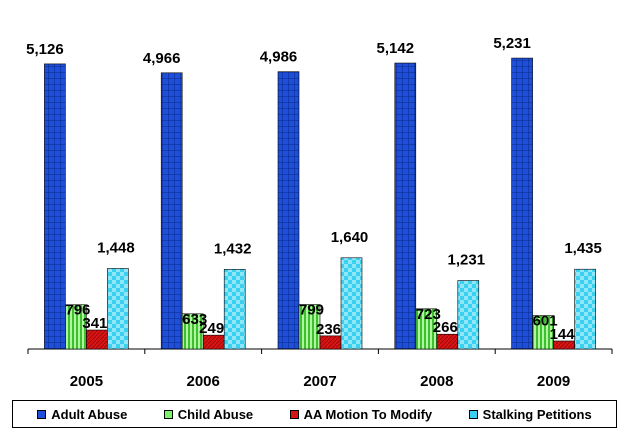 The width and height of the screenshot is (621, 433). I want to click on value-label-stalking-petitions-2007: 1,640, so click(350, 237).